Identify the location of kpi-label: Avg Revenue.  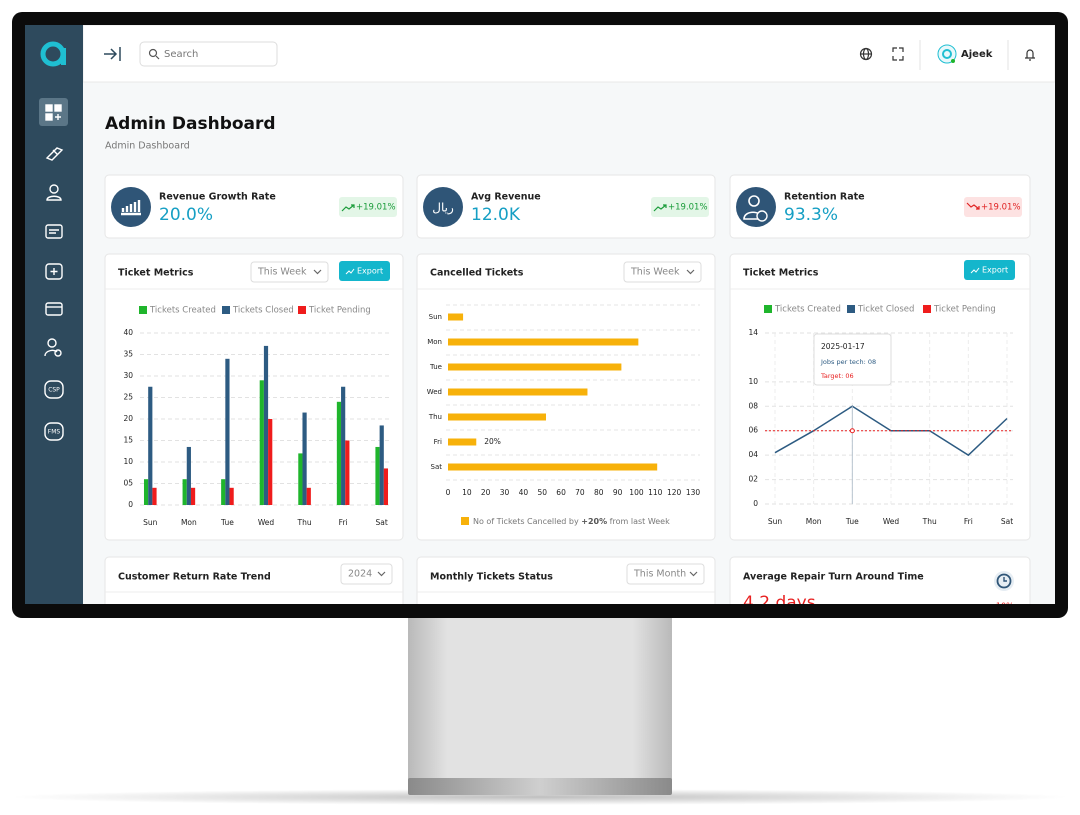
(506, 197).